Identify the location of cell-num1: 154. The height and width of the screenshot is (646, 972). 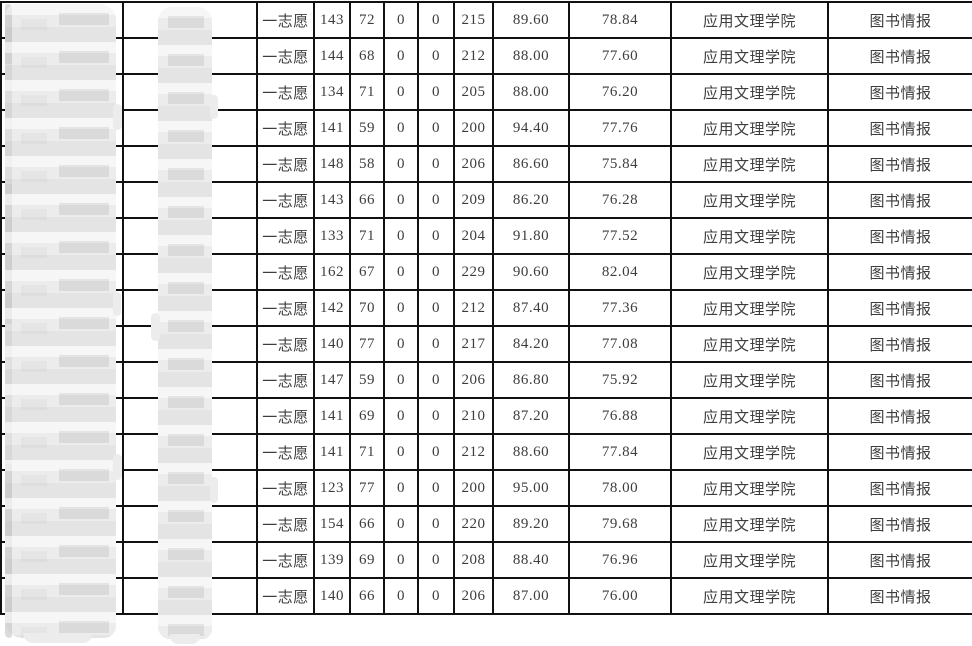
(332, 524).